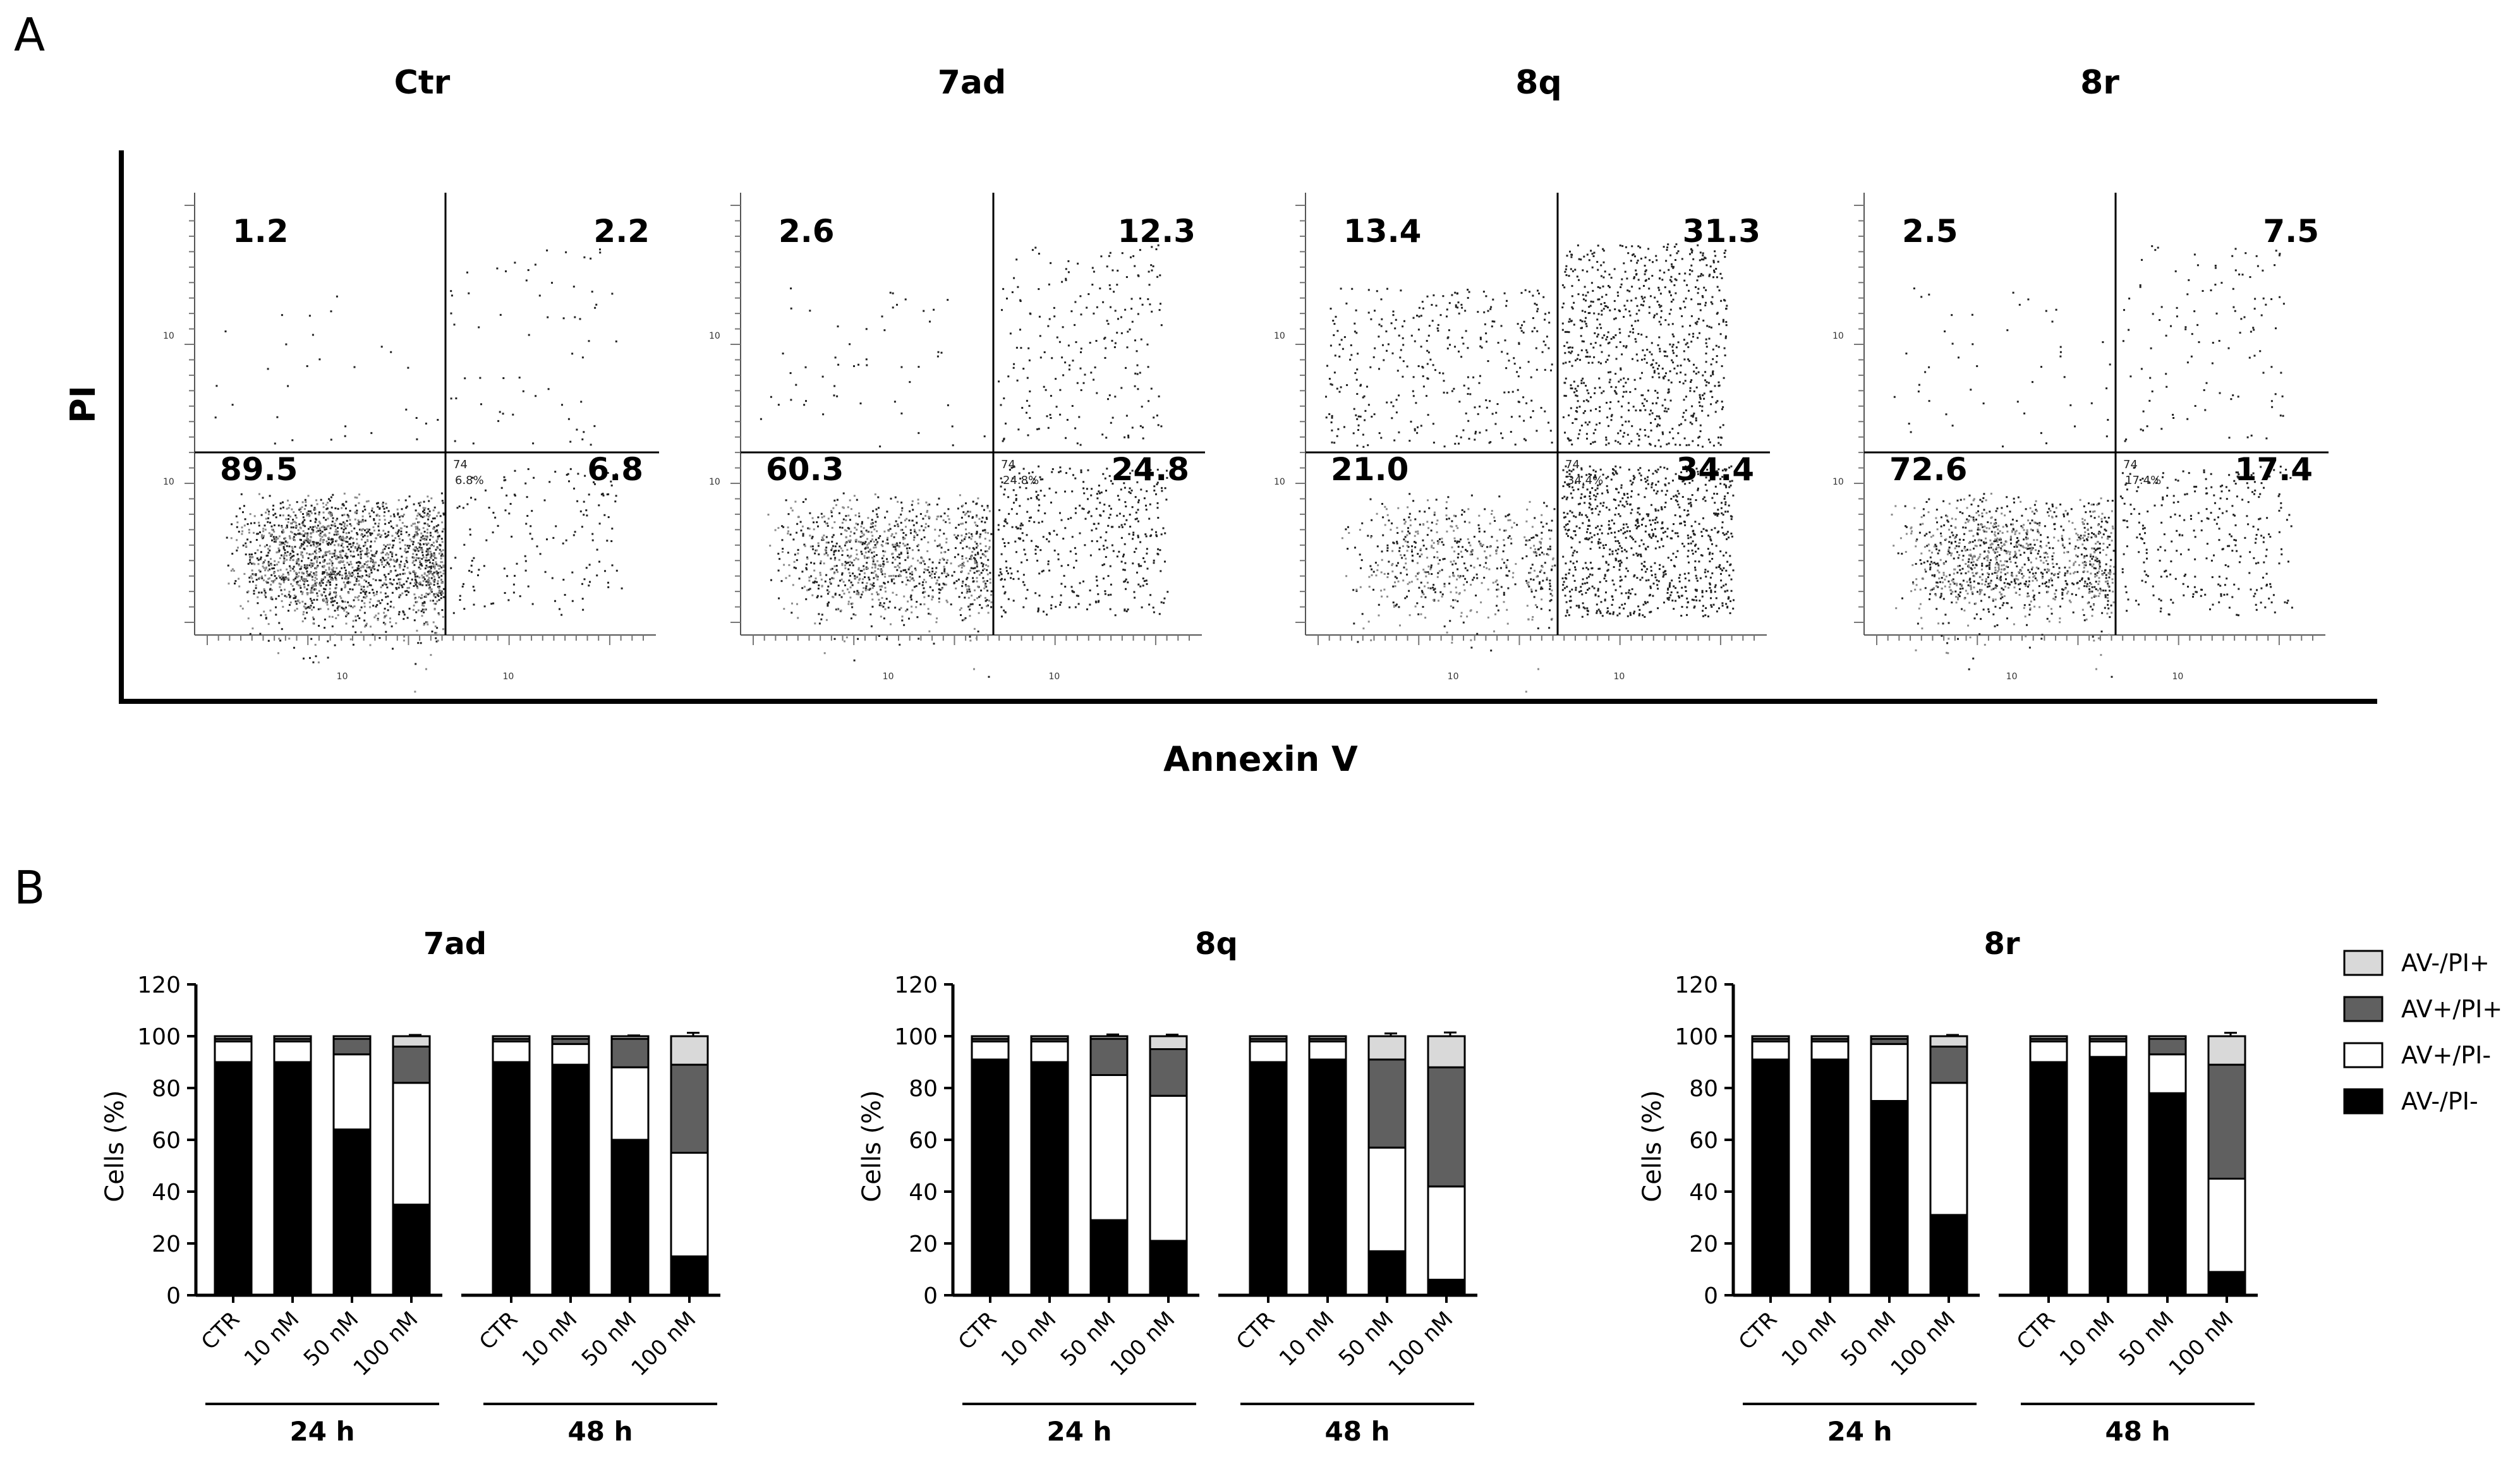 The image size is (2520, 1457). What do you see at coordinates (916, 985) in the screenshot?
I see `y-tick-label: 120` at bounding box center [916, 985].